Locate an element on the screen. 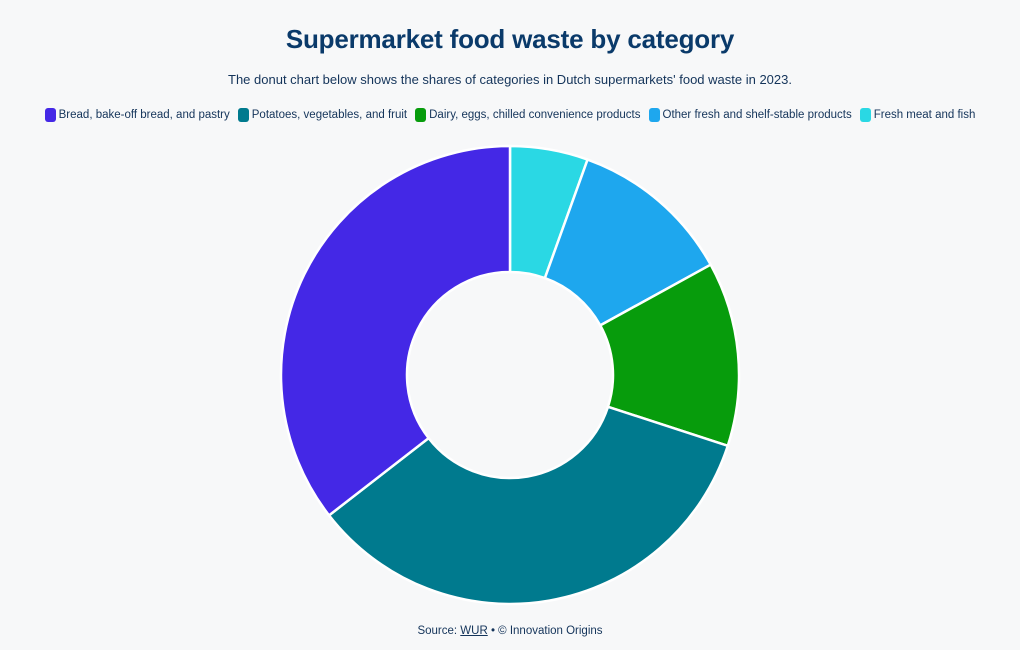 The width and height of the screenshot is (1020, 650). legend-item: Potatoes, vegetables, and fruit is located at coordinates (322, 115).